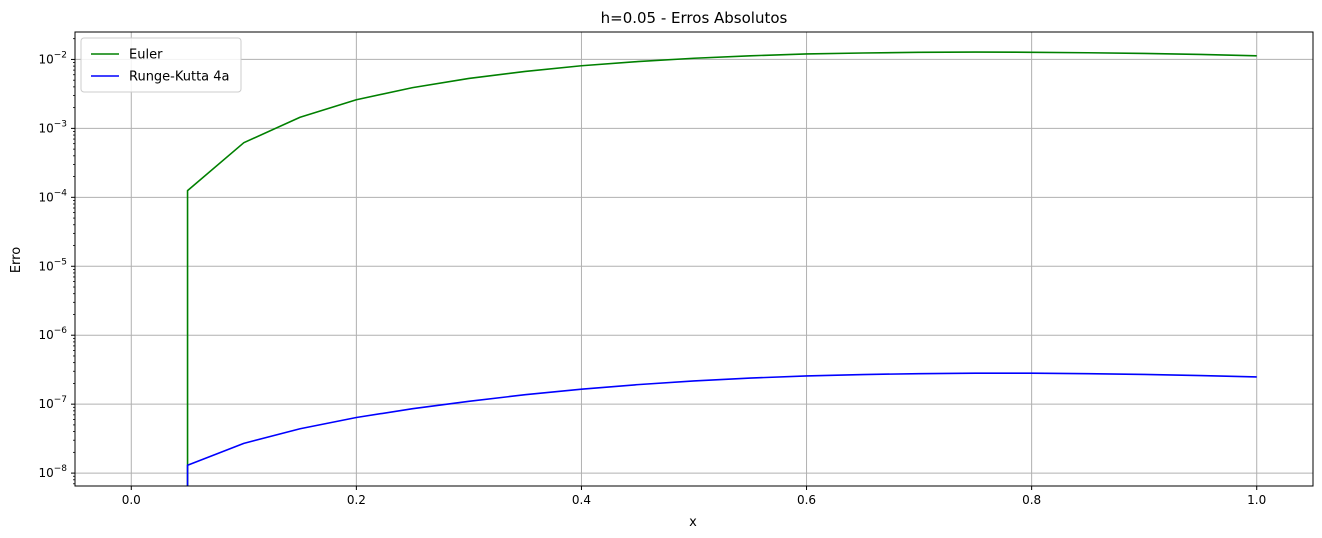  What do you see at coordinates (60, 262) in the screenshot?
I see `y-tick-exponent: −5` at bounding box center [60, 262].